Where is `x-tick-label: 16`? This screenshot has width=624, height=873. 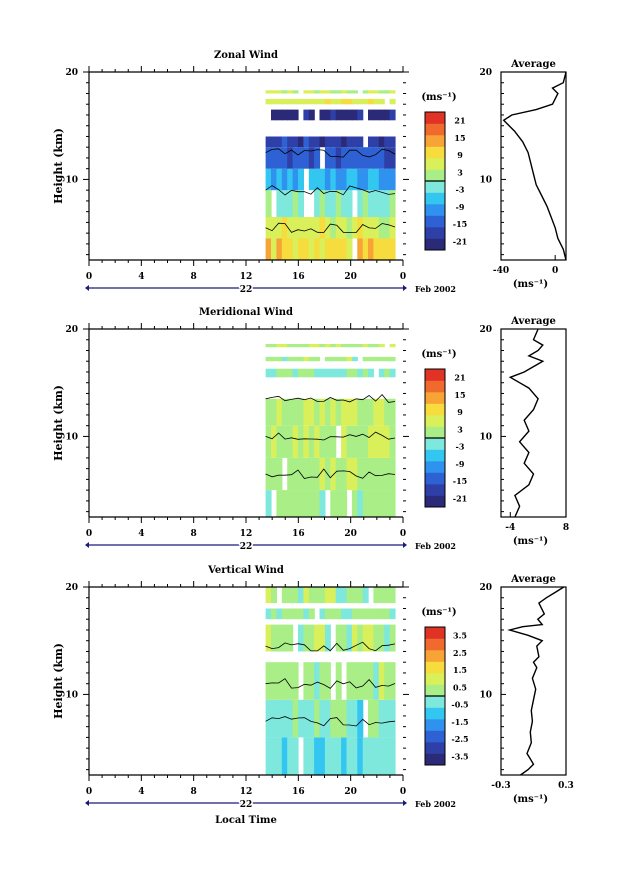
x-tick-label: 16 is located at coordinates (298, 534).